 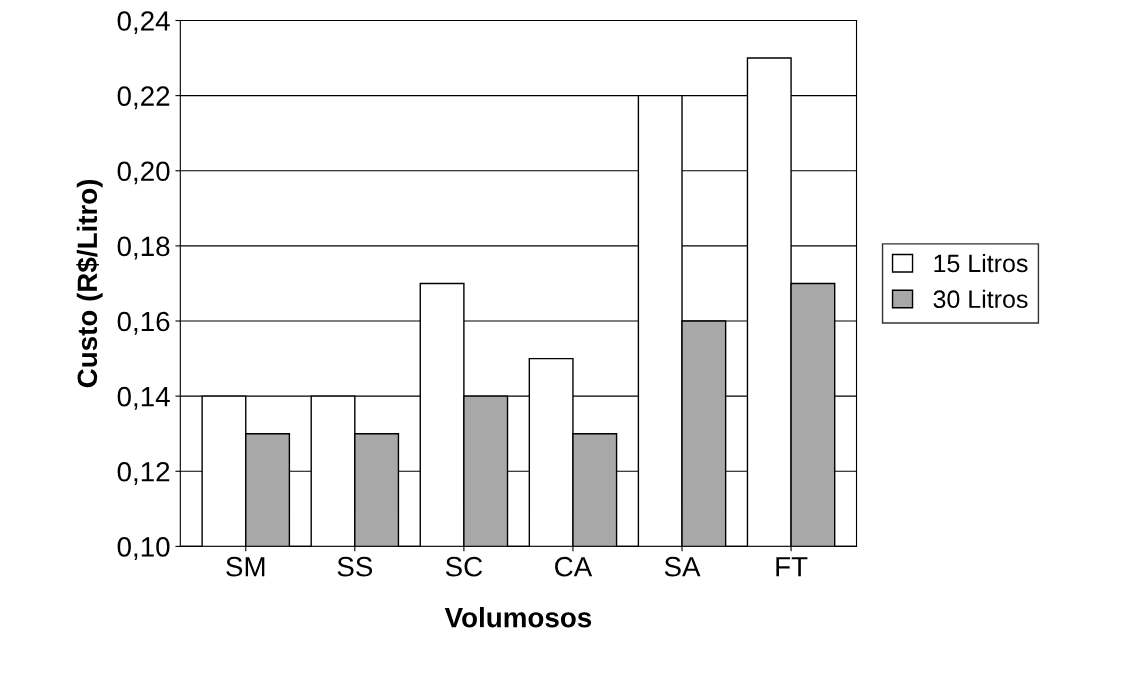 What do you see at coordinates (143, 398) in the screenshot?
I see `y-tick-label: 0,14` at bounding box center [143, 398].